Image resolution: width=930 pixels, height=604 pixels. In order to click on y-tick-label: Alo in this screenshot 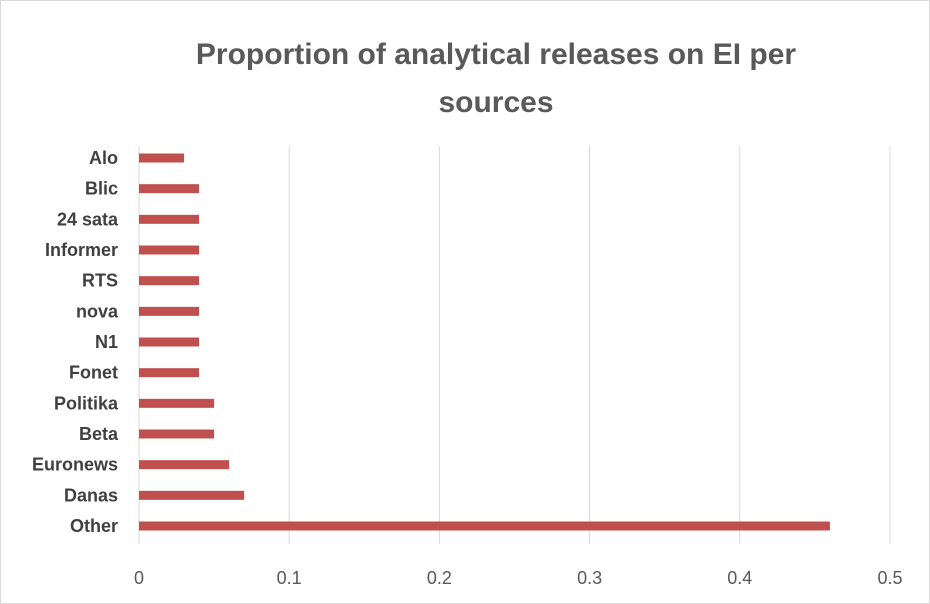, I will do `click(103, 158)`.